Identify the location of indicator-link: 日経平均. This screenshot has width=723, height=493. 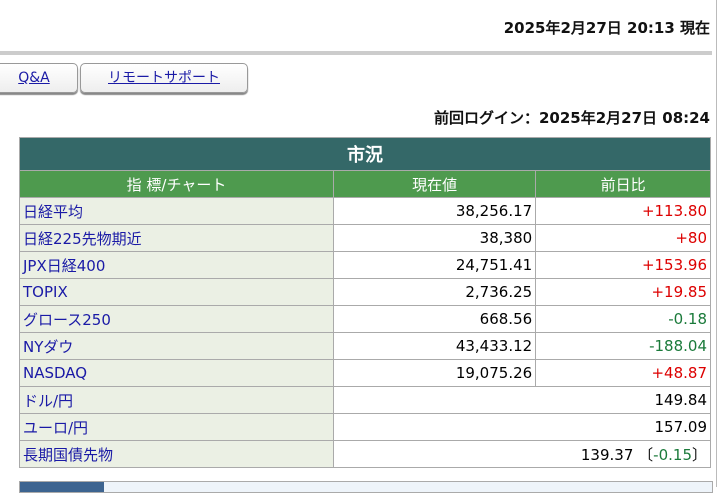
(53, 211).